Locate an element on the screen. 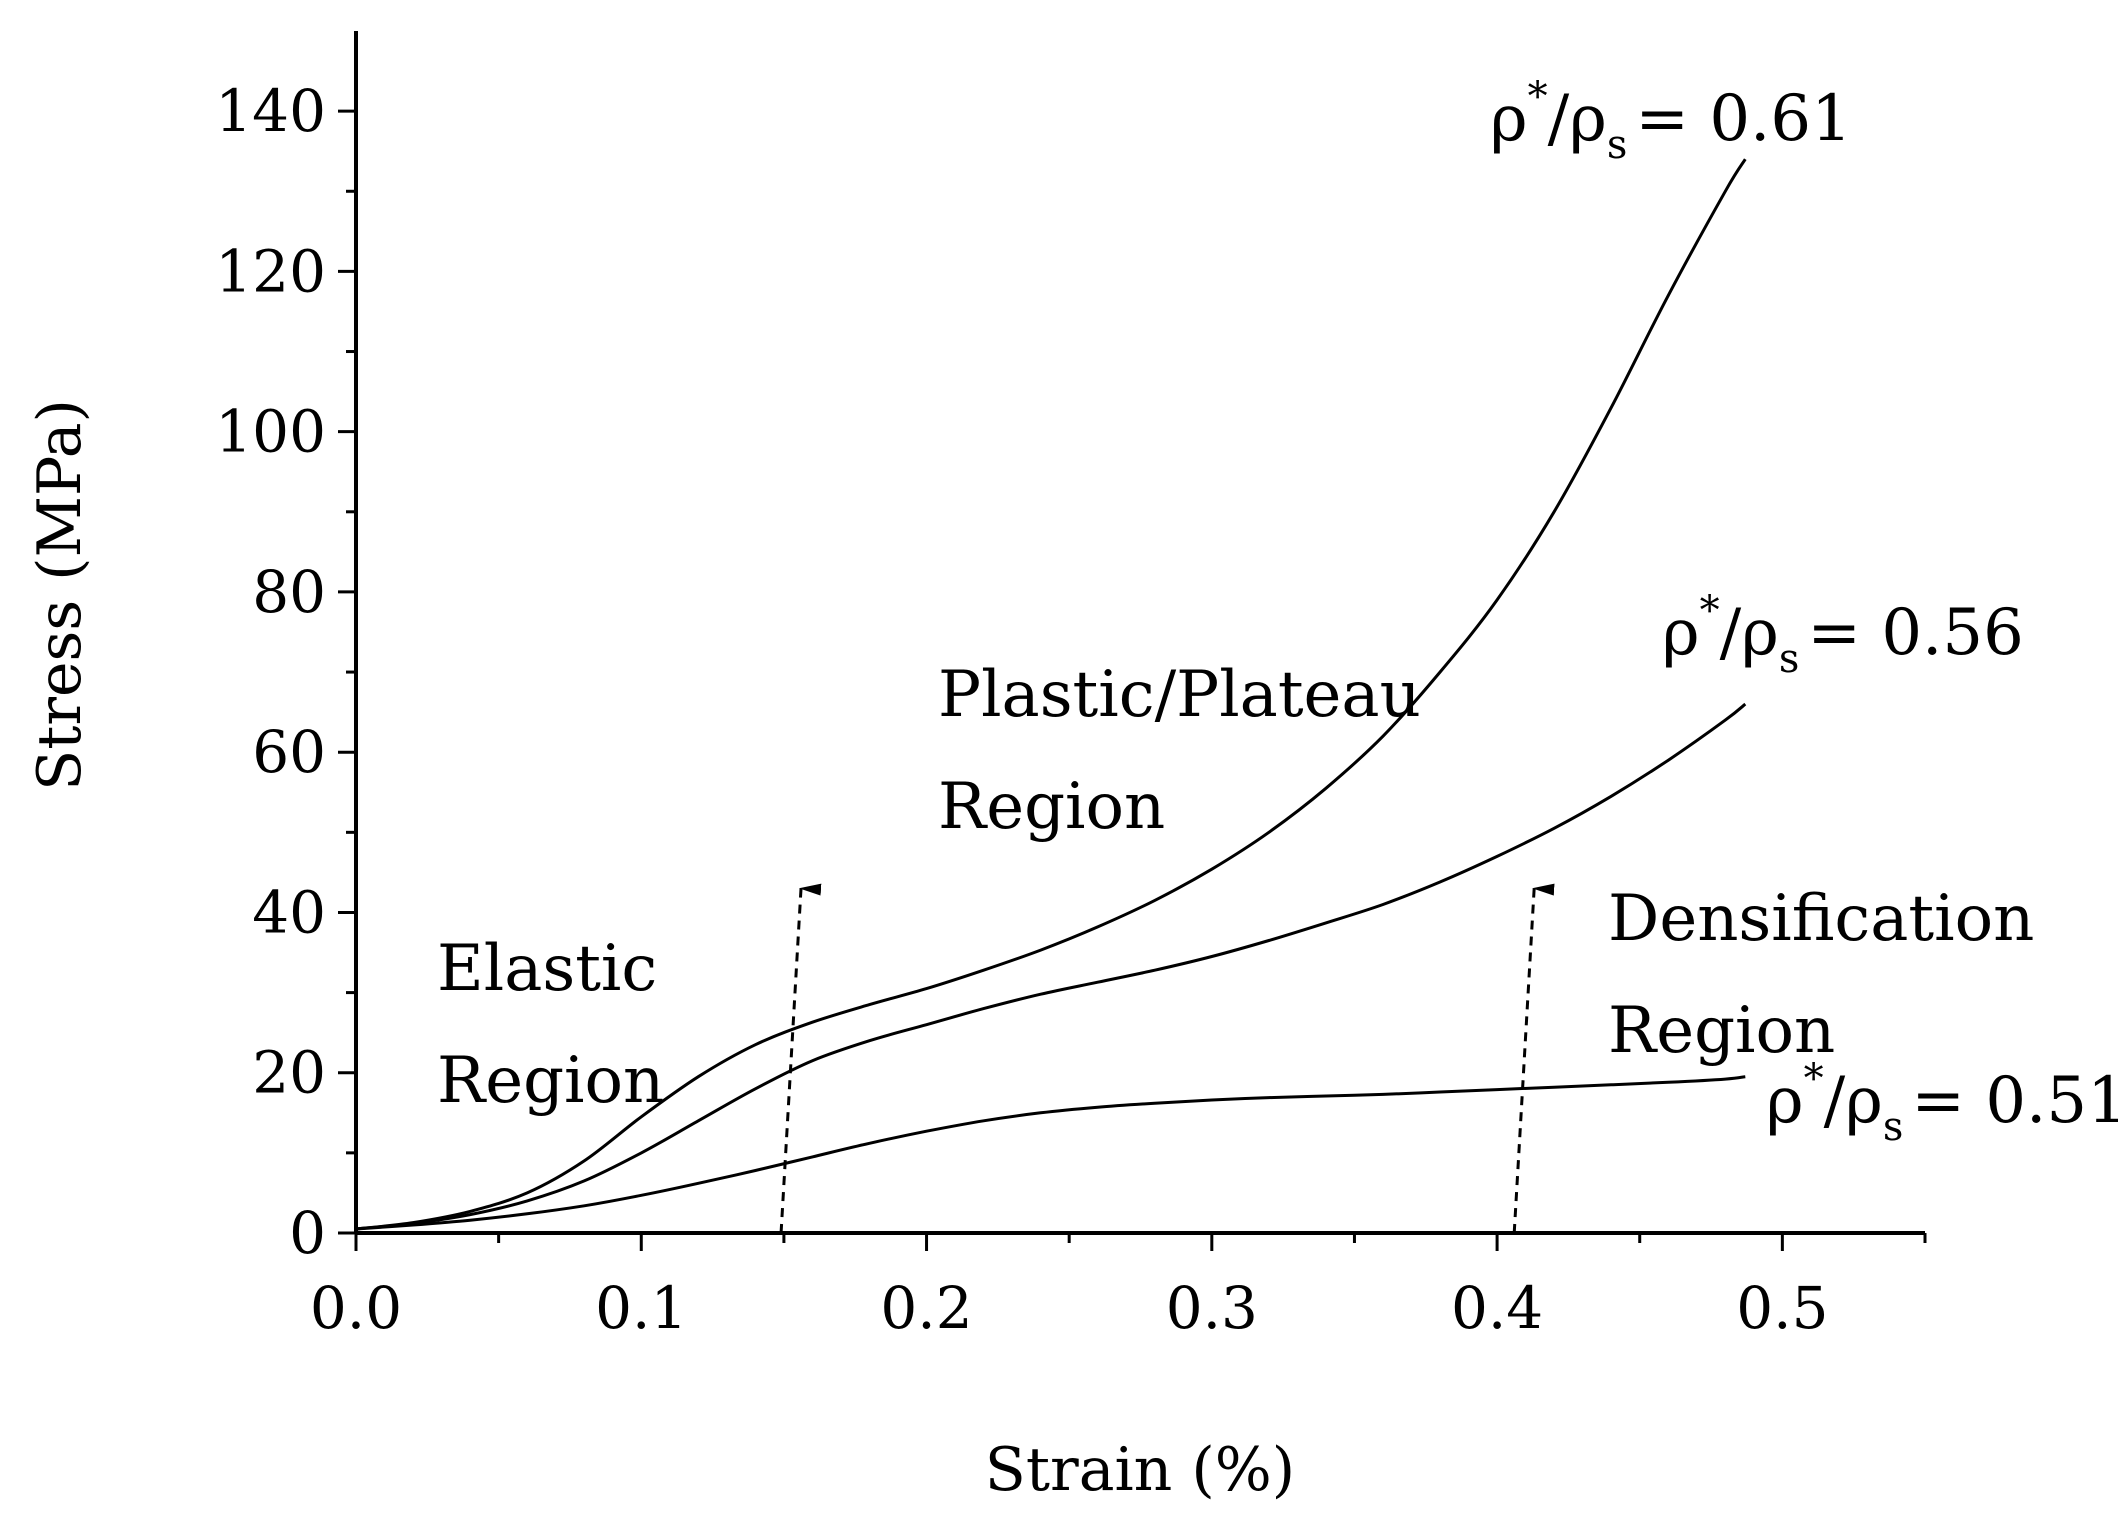  x-tick-label: 0.4 is located at coordinates (1497, 1308).